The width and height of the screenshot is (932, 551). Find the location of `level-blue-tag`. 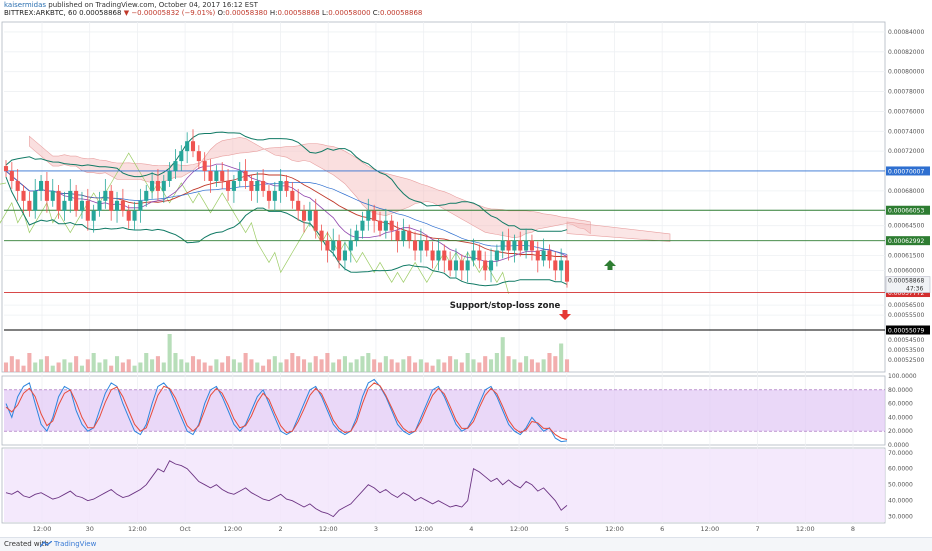

level-blue-tag is located at coordinates (908, 171).